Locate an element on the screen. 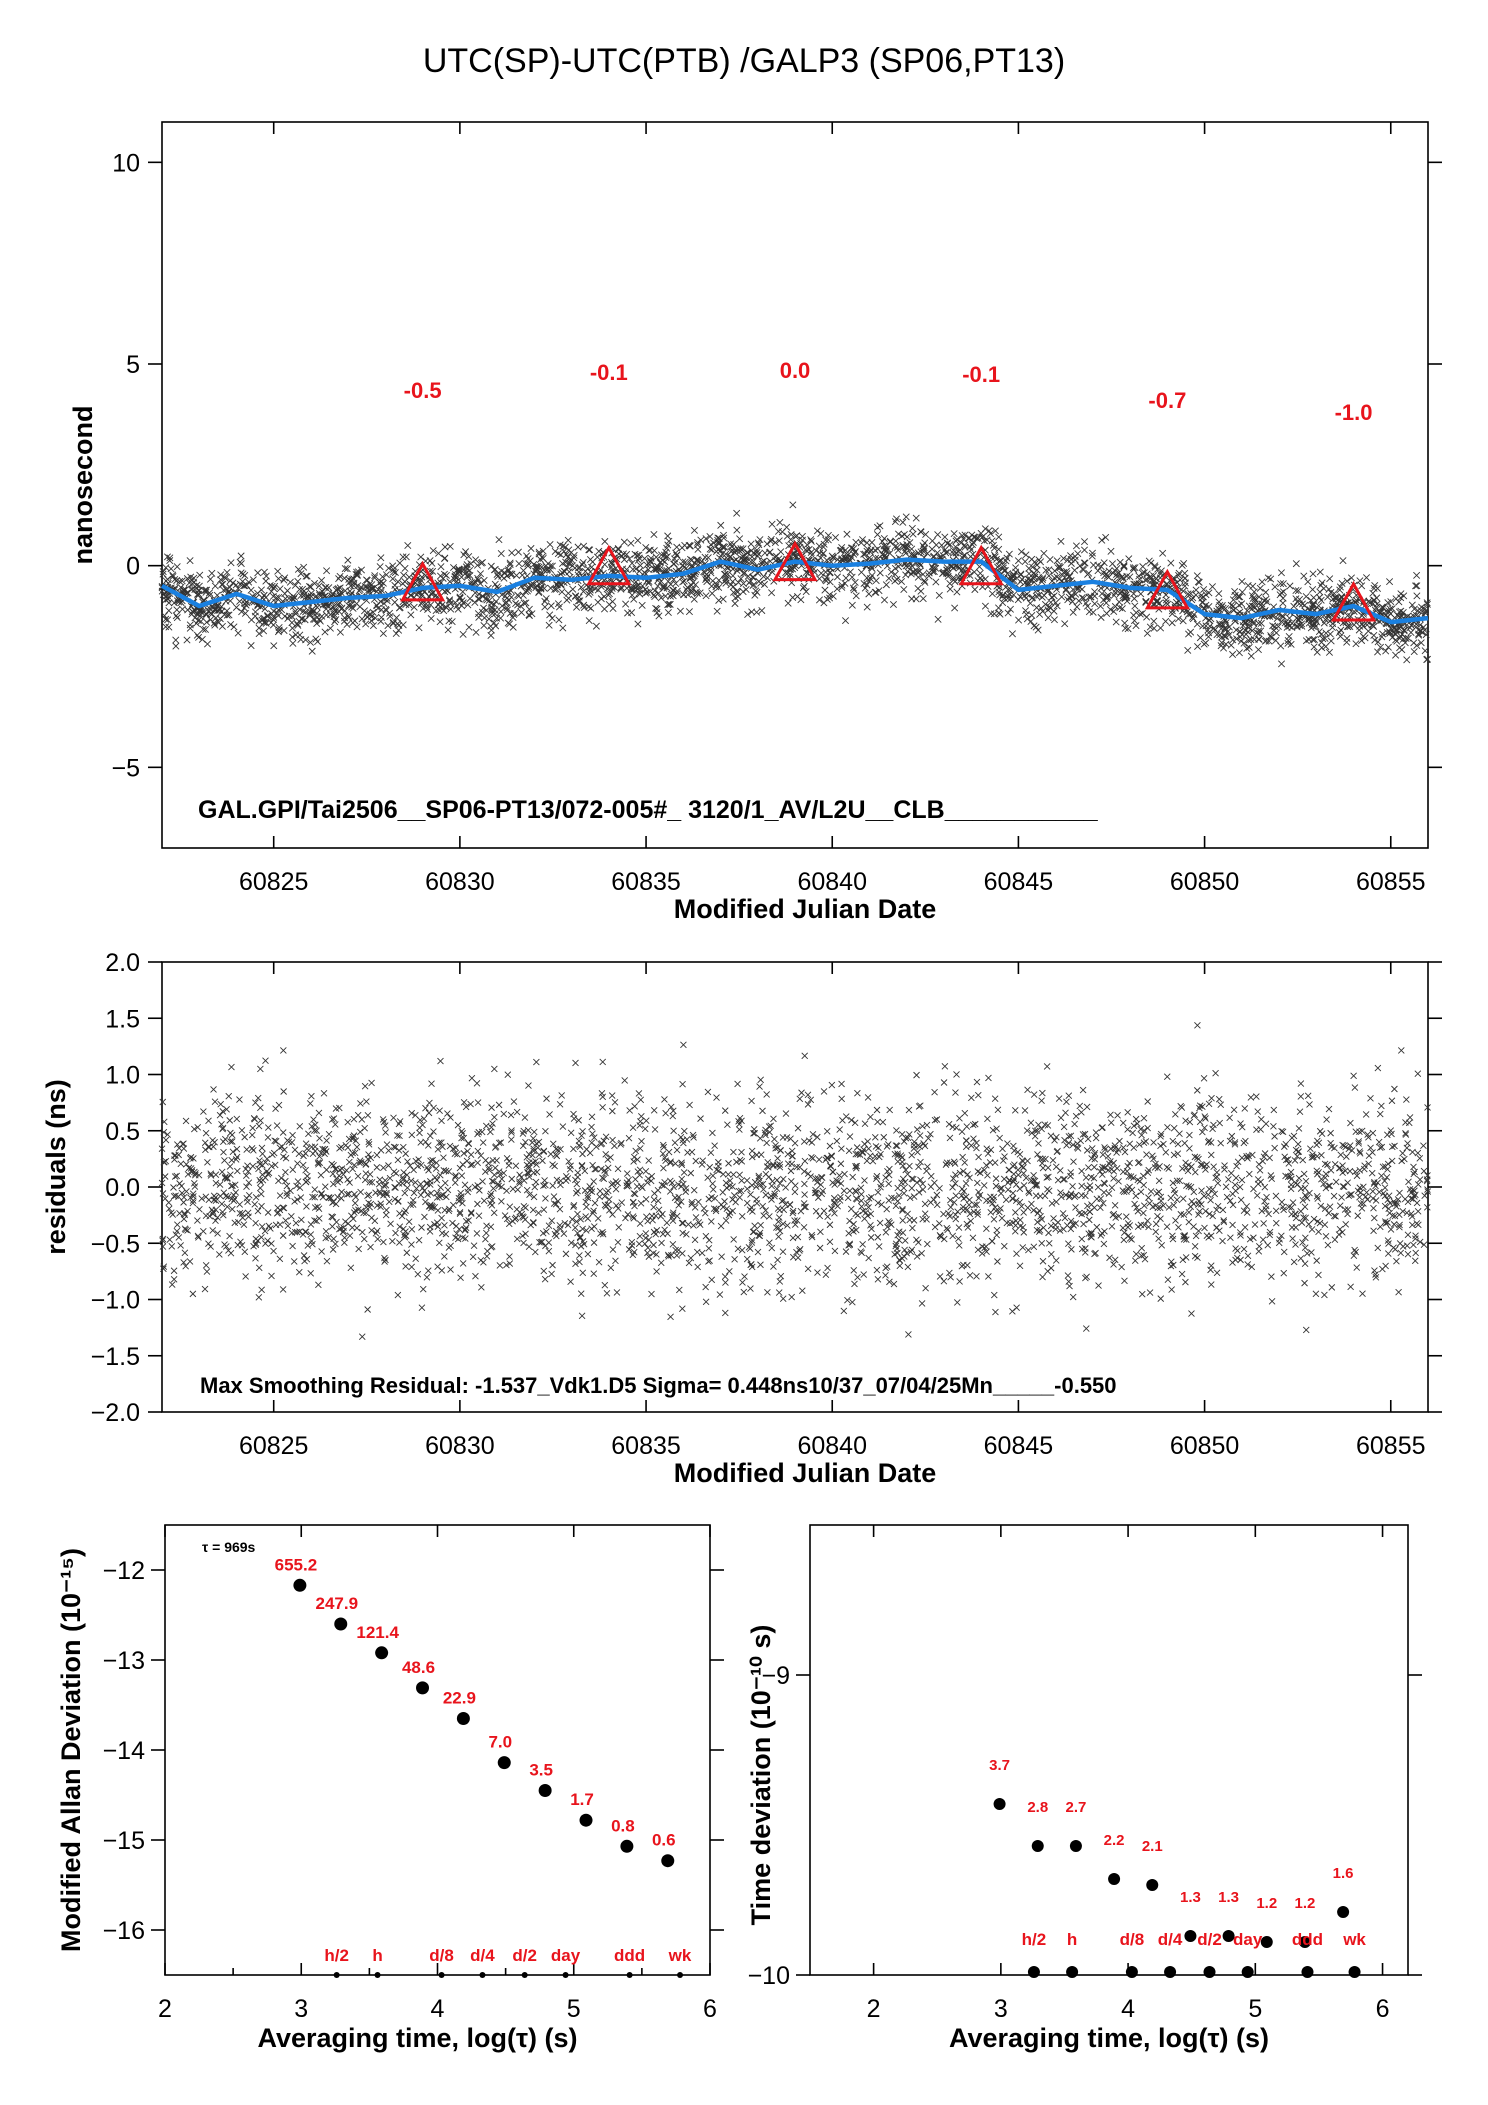 This screenshot has width=1488, height=2105. x-axis-label: Modified Julian Date is located at coordinates (805, 909).